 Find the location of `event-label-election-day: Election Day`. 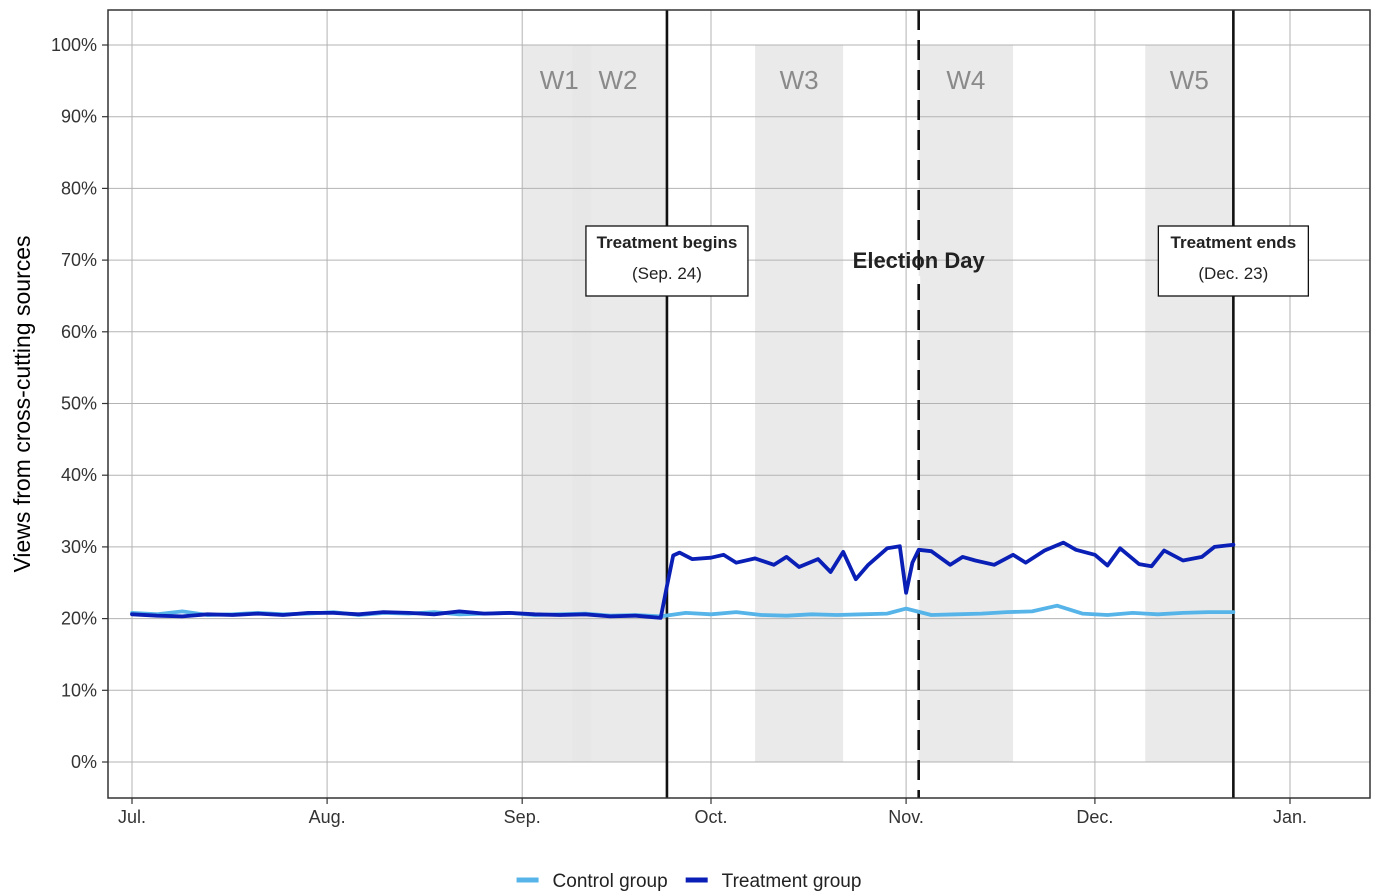

event-label-election-day: Election Day is located at coordinates (919, 260).